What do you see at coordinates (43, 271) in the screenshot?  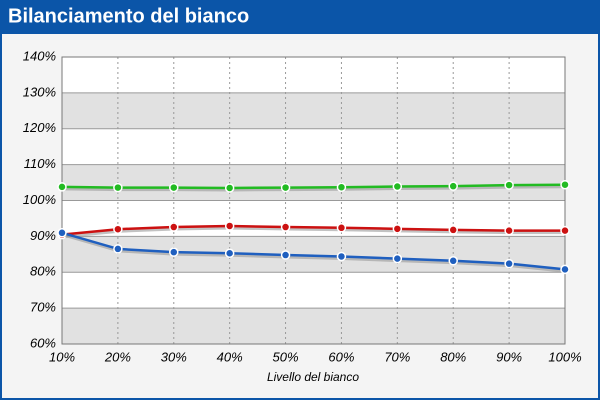 I see `y-tick-label: 80%` at bounding box center [43, 271].